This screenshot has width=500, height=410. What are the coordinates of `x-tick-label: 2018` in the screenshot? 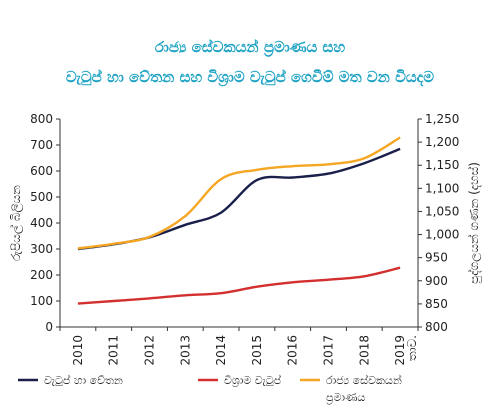 It's located at (364, 350).